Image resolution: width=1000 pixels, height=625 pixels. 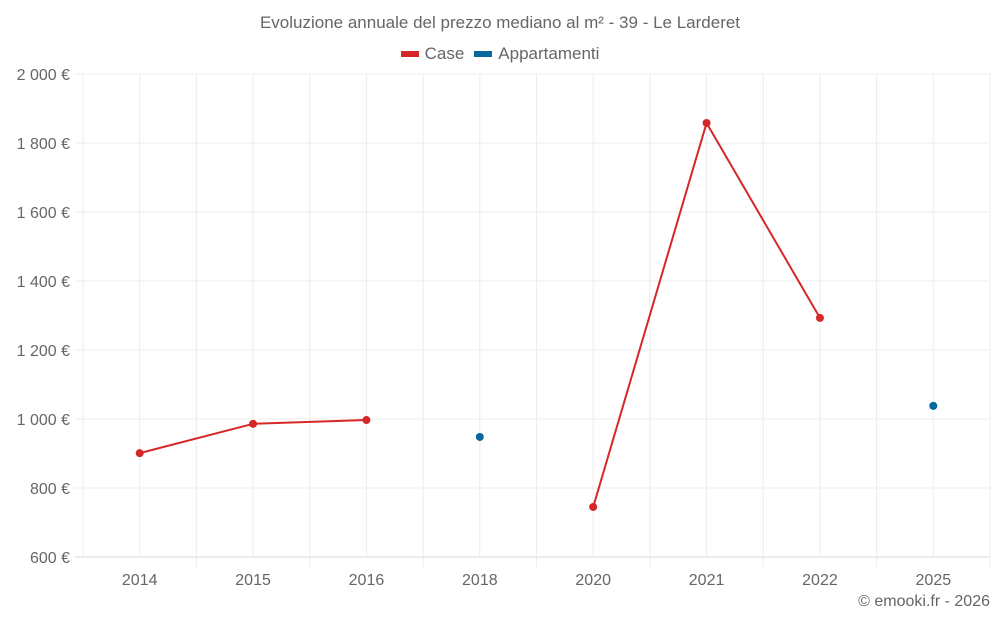 What do you see at coordinates (536, 580) in the screenshot?
I see `x-axis: 2014 2015 2016 2018 2020 2021 2022 2025` at bounding box center [536, 580].